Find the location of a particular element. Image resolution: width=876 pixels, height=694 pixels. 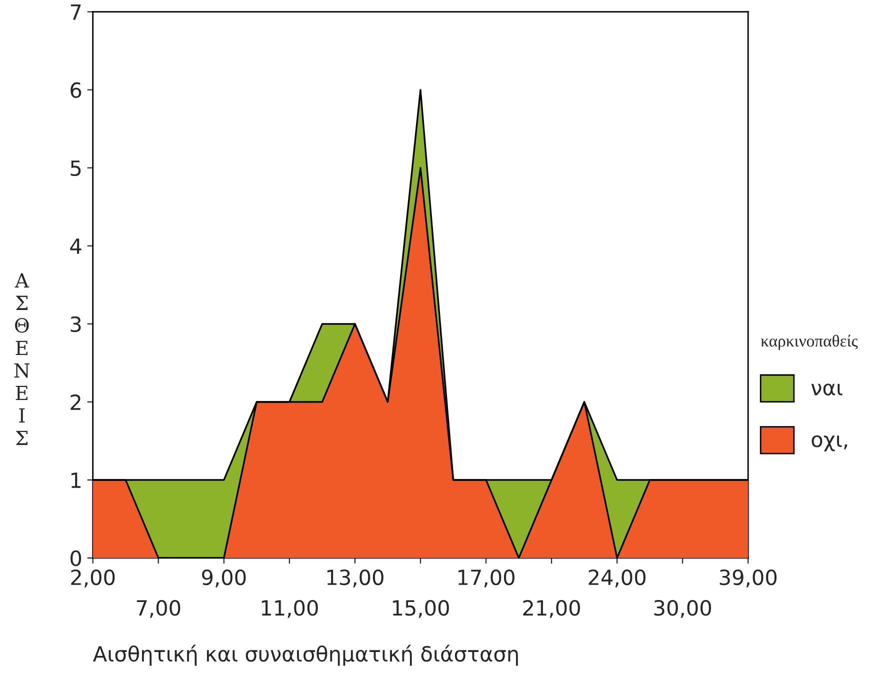

y-tick-label: 5 is located at coordinates (75, 168).